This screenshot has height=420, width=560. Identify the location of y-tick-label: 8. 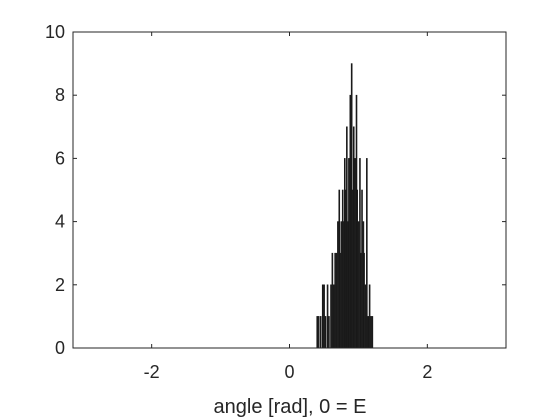
(60, 95).